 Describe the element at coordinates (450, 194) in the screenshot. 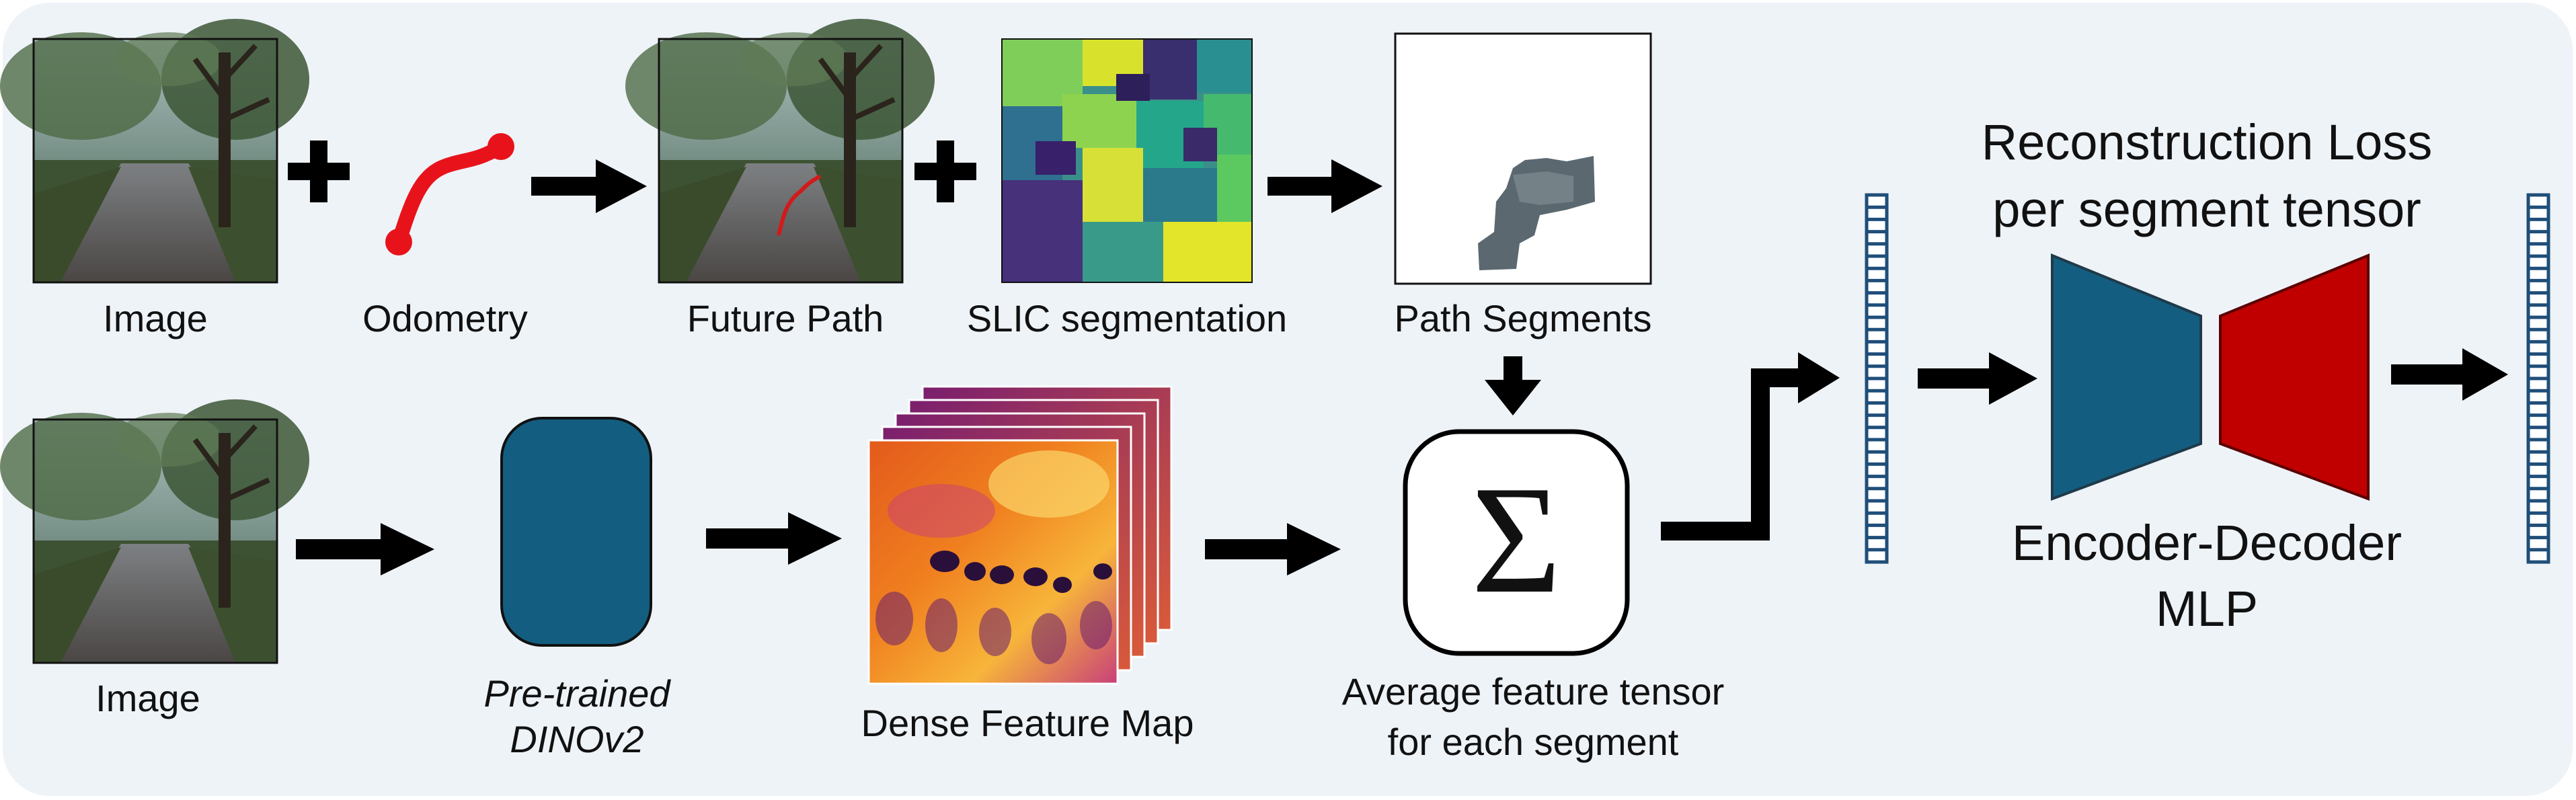

I see `odometry-trajectory-icon` at that location.